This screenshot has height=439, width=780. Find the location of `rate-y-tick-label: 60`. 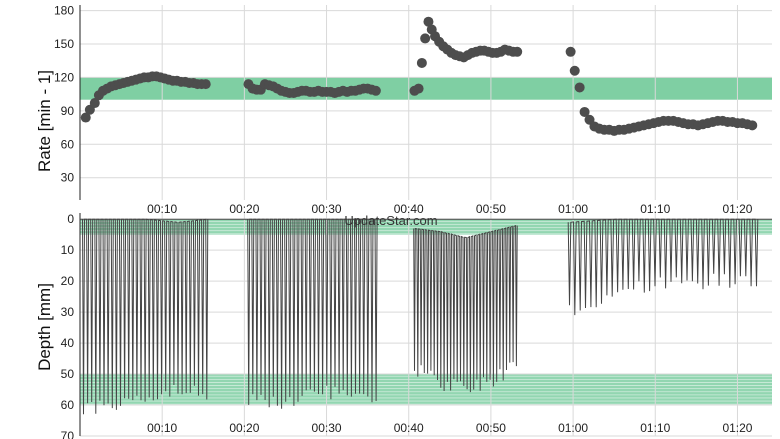

rate-y-tick-label: 60 is located at coordinates (68, 144).